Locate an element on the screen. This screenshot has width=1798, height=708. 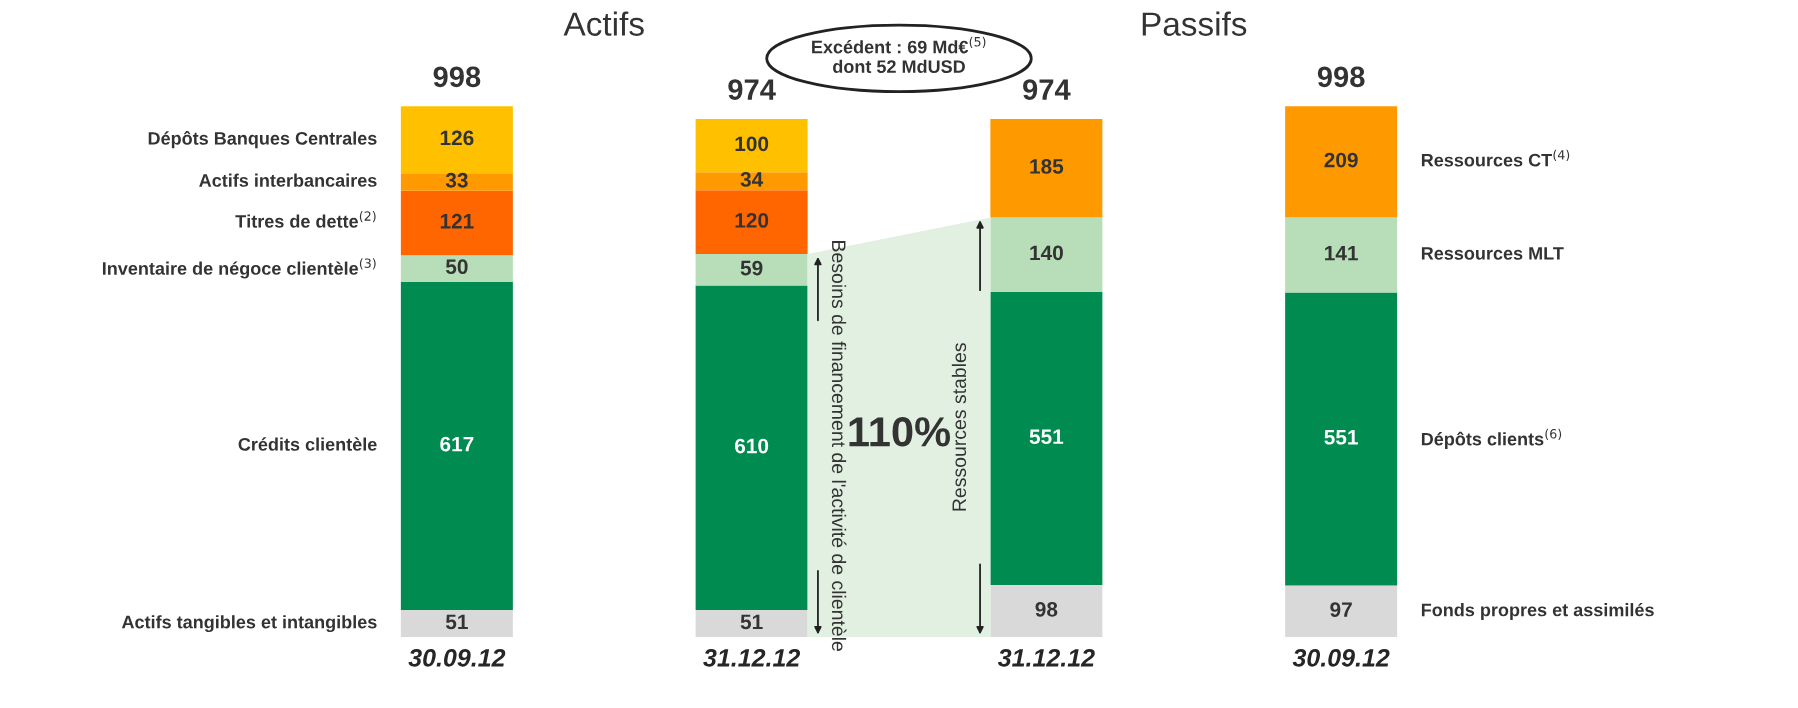
data-label: 100 is located at coordinates (752, 144).